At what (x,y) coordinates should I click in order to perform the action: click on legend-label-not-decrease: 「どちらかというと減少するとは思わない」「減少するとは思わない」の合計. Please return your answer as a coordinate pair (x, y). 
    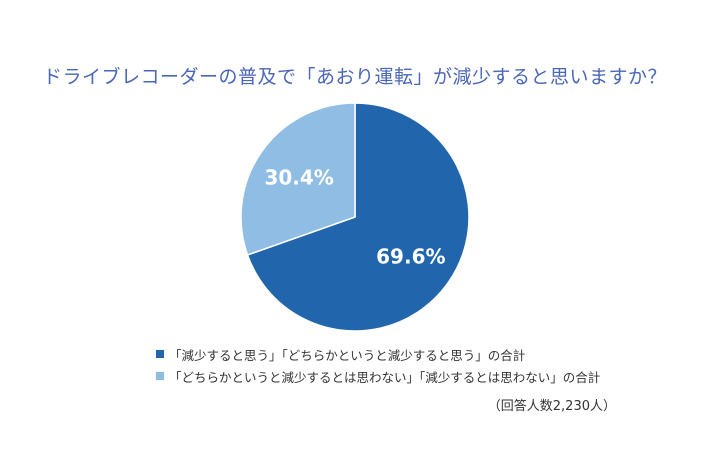
    Looking at the image, I should click on (385, 377).